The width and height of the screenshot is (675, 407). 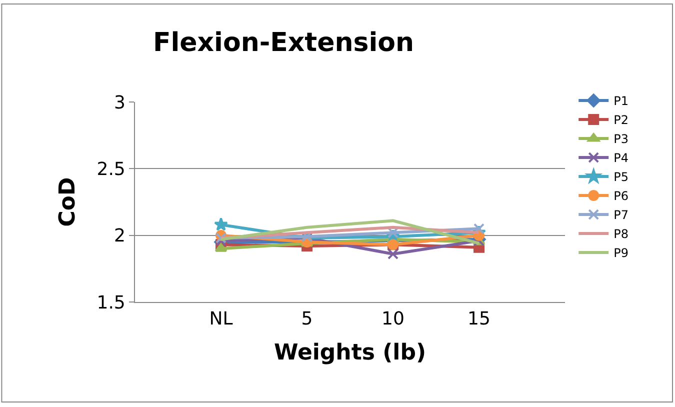 What do you see at coordinates (621, 215) in the screenshot?
I see `legend-label: P7` at bounding box center [621, 215].